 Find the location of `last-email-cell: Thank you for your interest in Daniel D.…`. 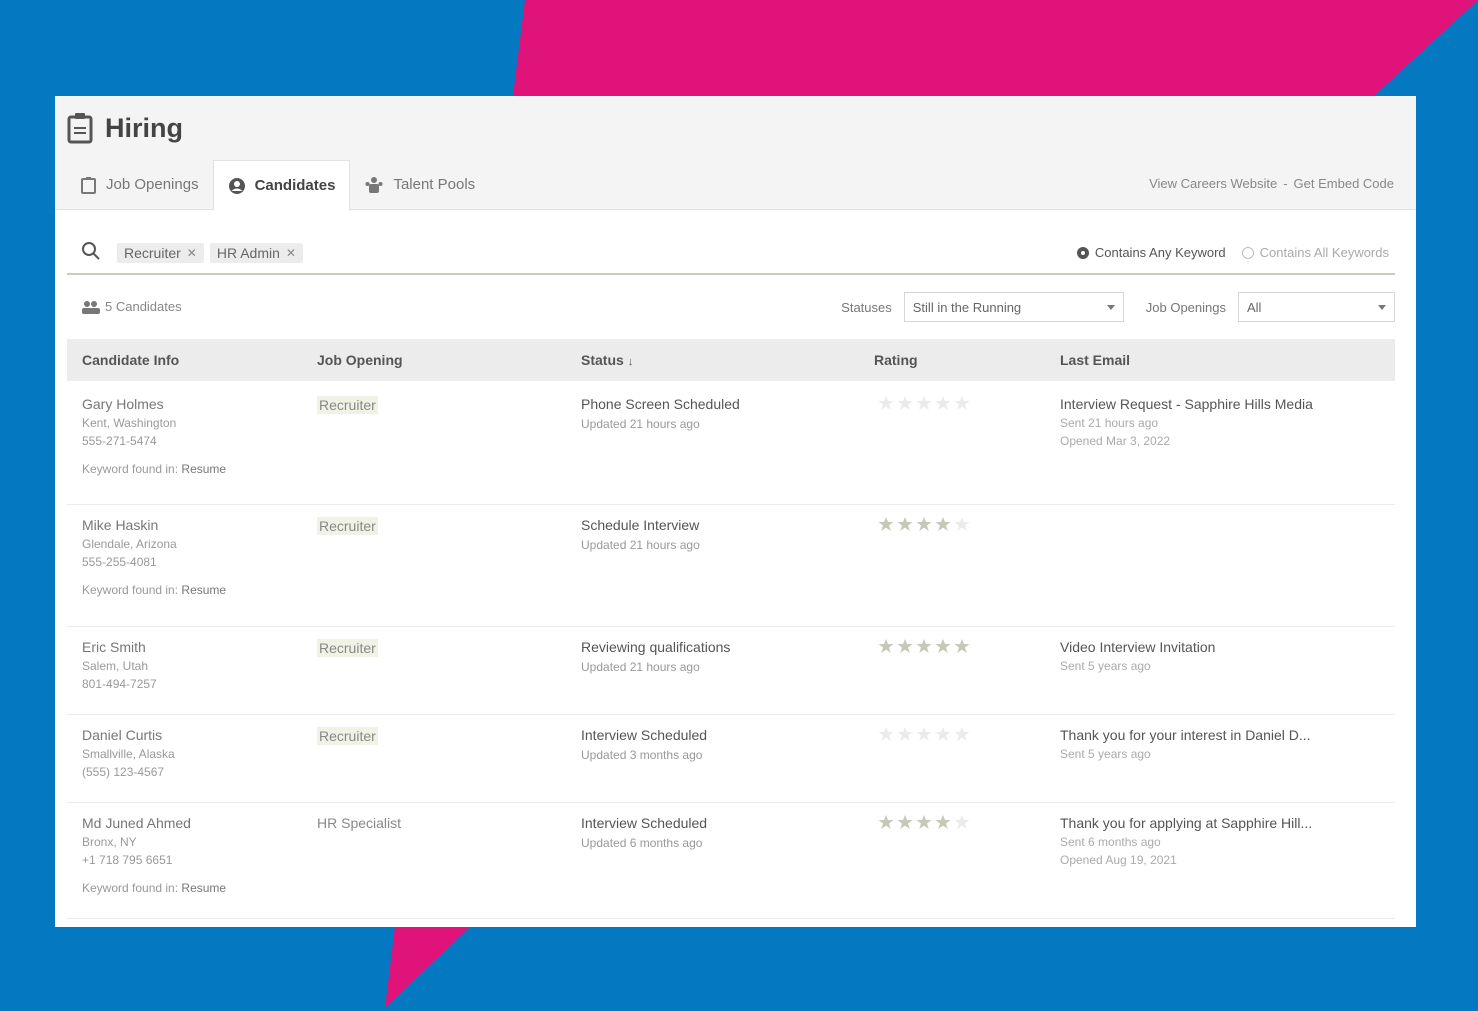

last-email-cell: Thank you for your interest in Daniel D.… is located at coordinates (1185, 744).